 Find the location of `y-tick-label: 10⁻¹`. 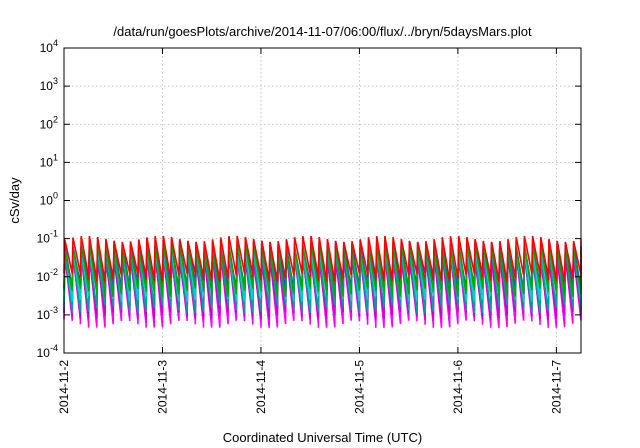

y-tick-label: 10⁻¹ is located at coordinates (47, 237).